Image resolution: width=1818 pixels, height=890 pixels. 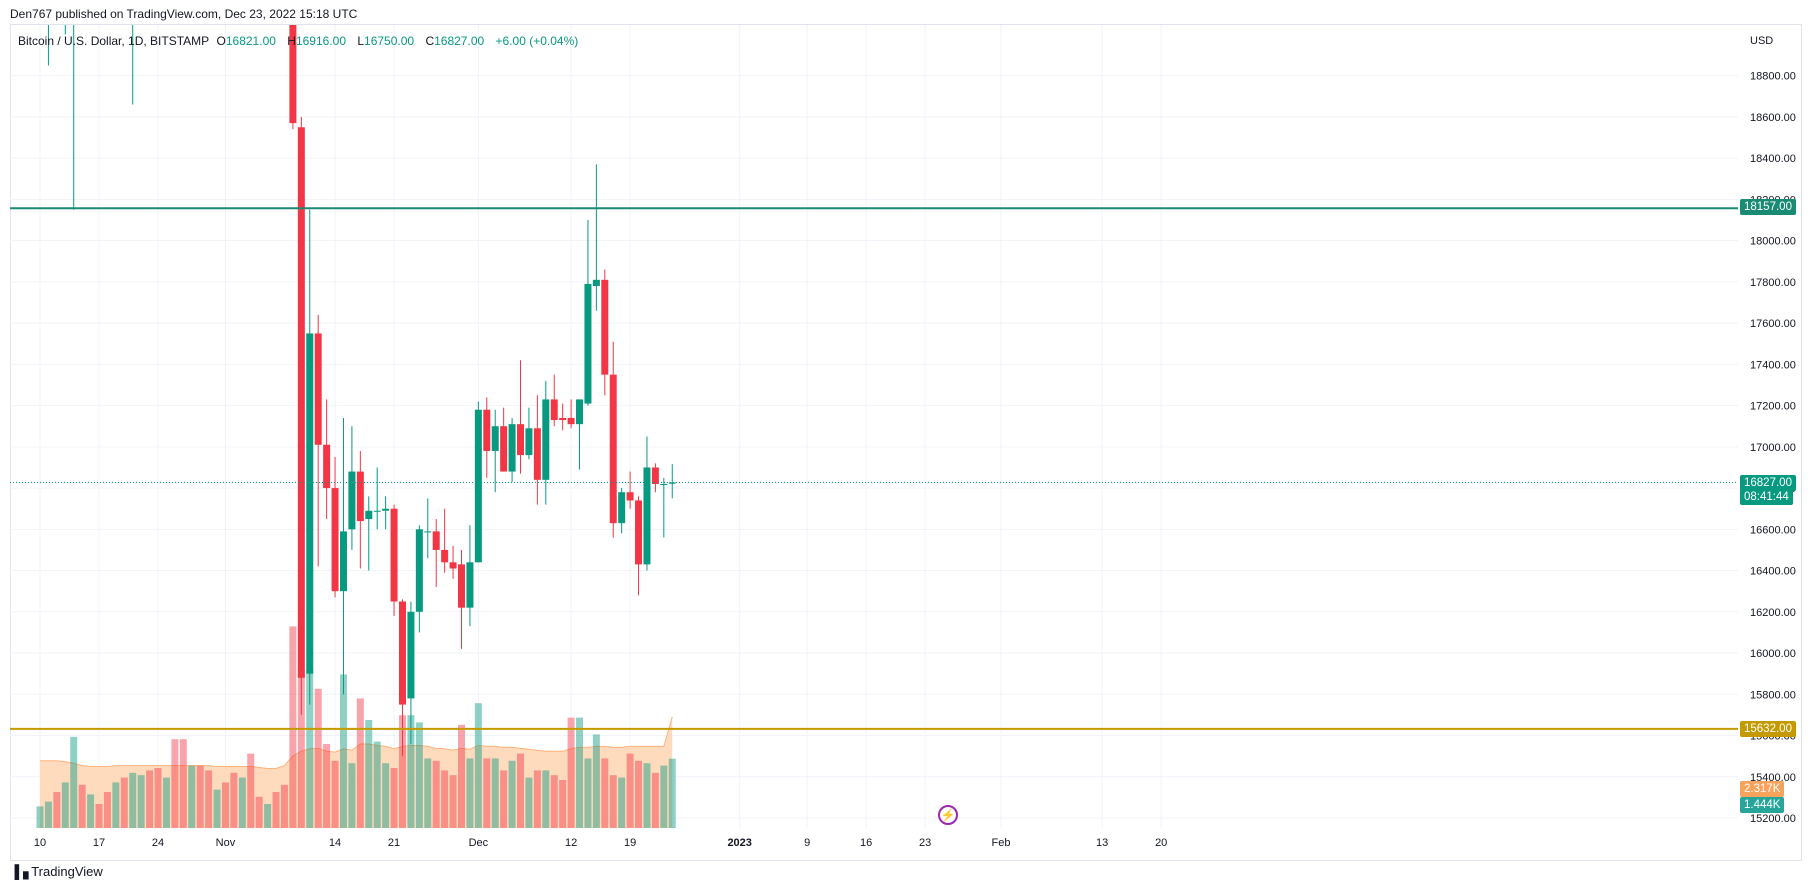 What do you see at coordinates (99, 843) in the screenshot?
I see `x-tick-label: 17` at bounding box center [99, 843].